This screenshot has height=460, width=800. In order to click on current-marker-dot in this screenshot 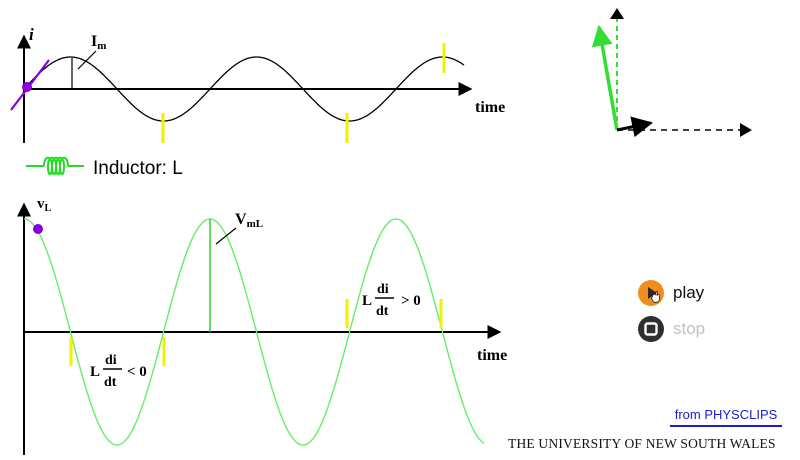, I will do `click(27, 87)`.